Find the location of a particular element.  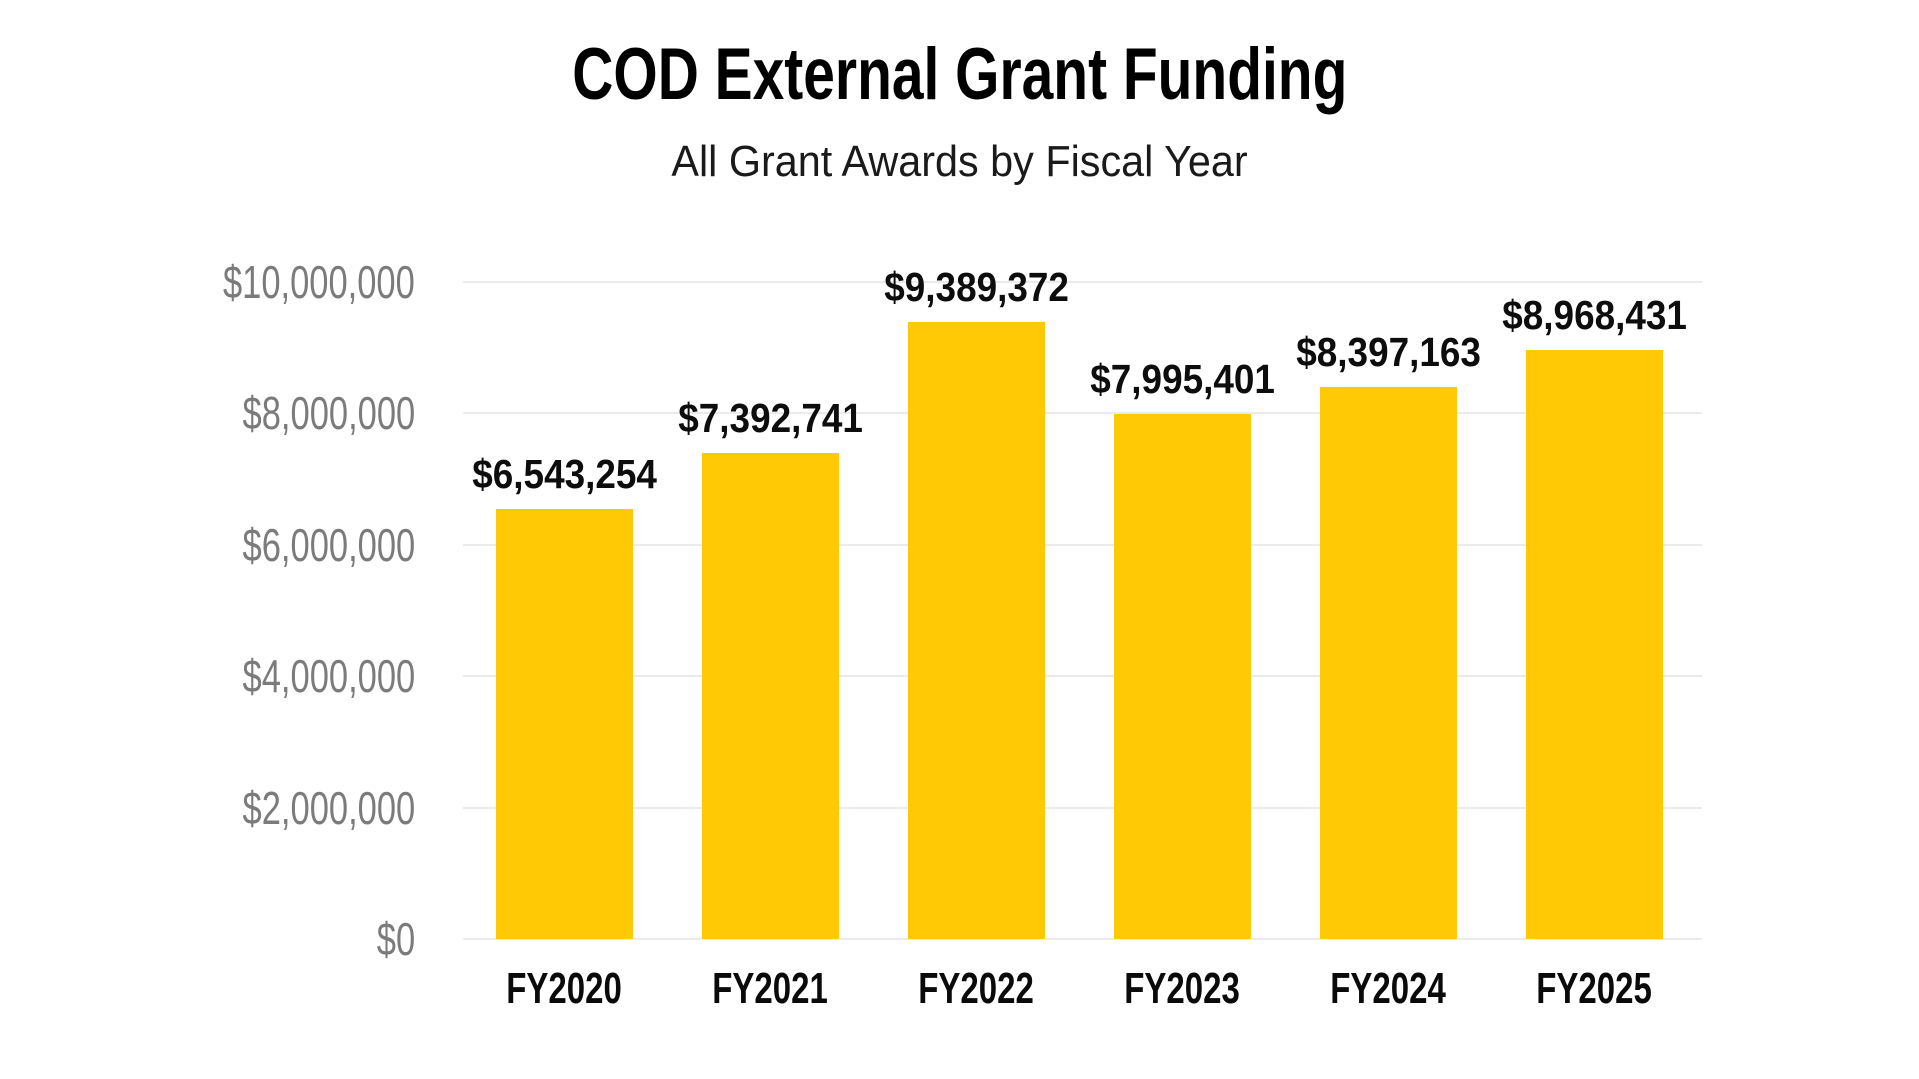

chart-title: COD External Grant Funding is located at coordinates (959, 74).